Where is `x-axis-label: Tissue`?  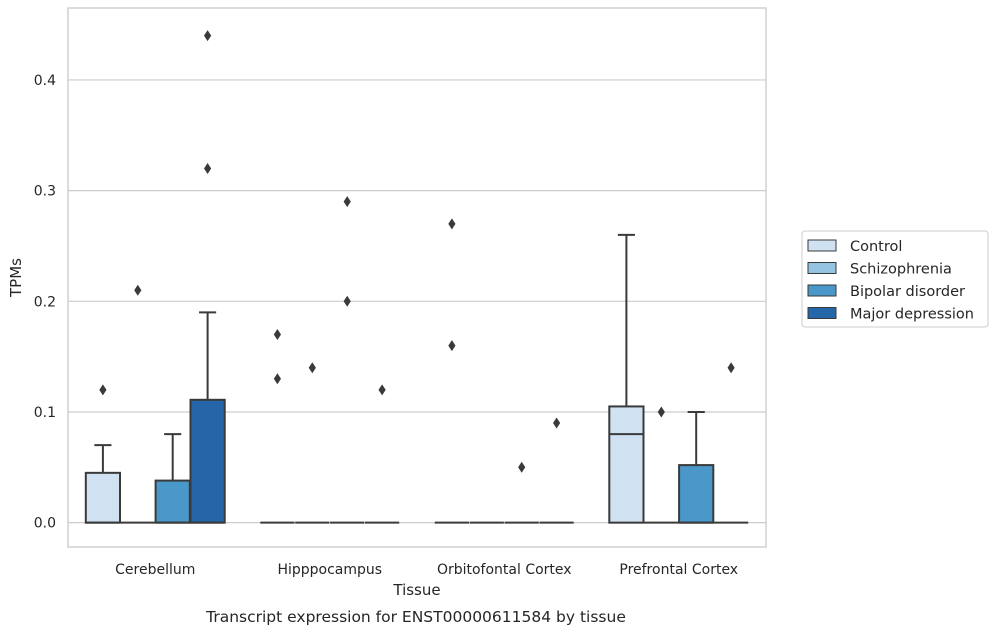 x-axis-label: Tissue is located at coordinates (416, 590).